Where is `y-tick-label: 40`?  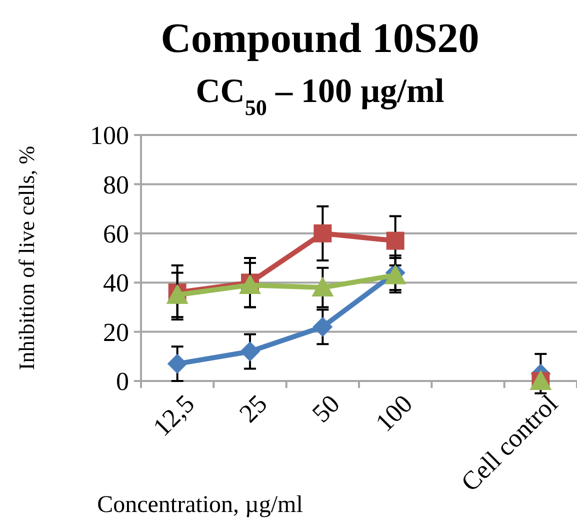
y-tick-label: 40 is located at coordinates (116, 283).